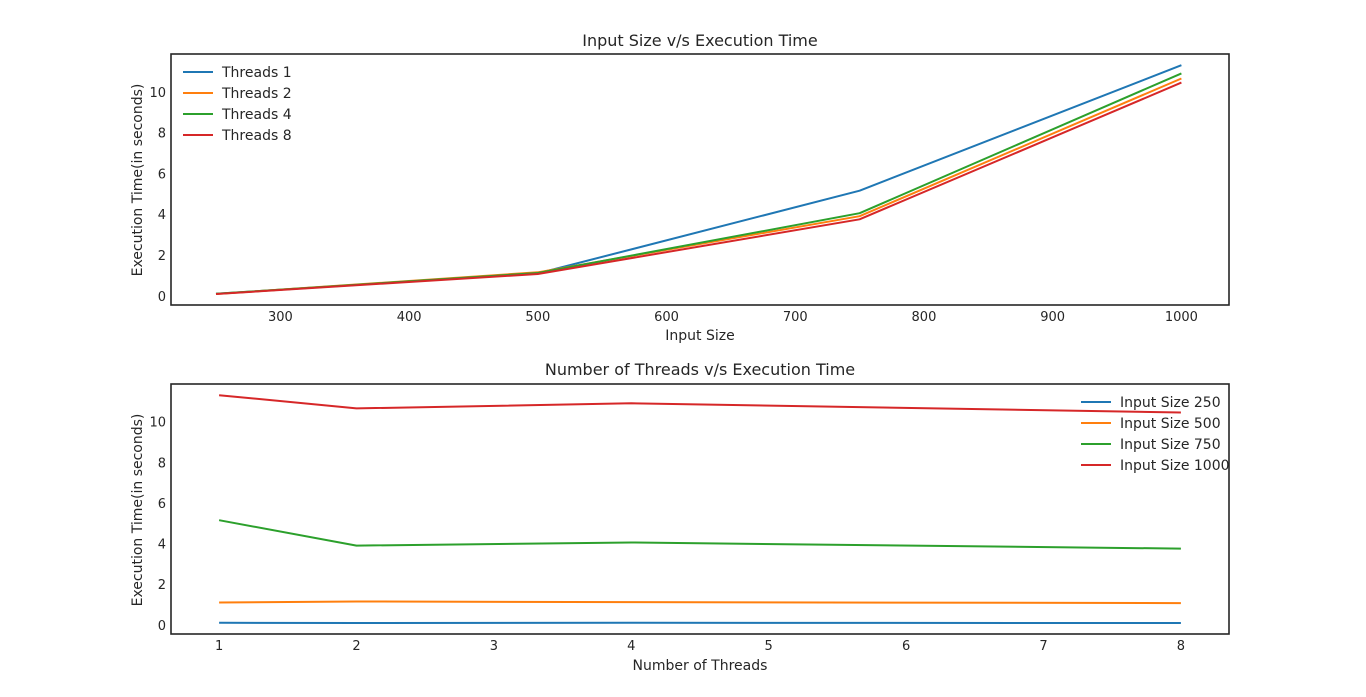  Describe the element at coordinates (631, 646) in the screenshot. I see `x-tick-label: 4` at that location.